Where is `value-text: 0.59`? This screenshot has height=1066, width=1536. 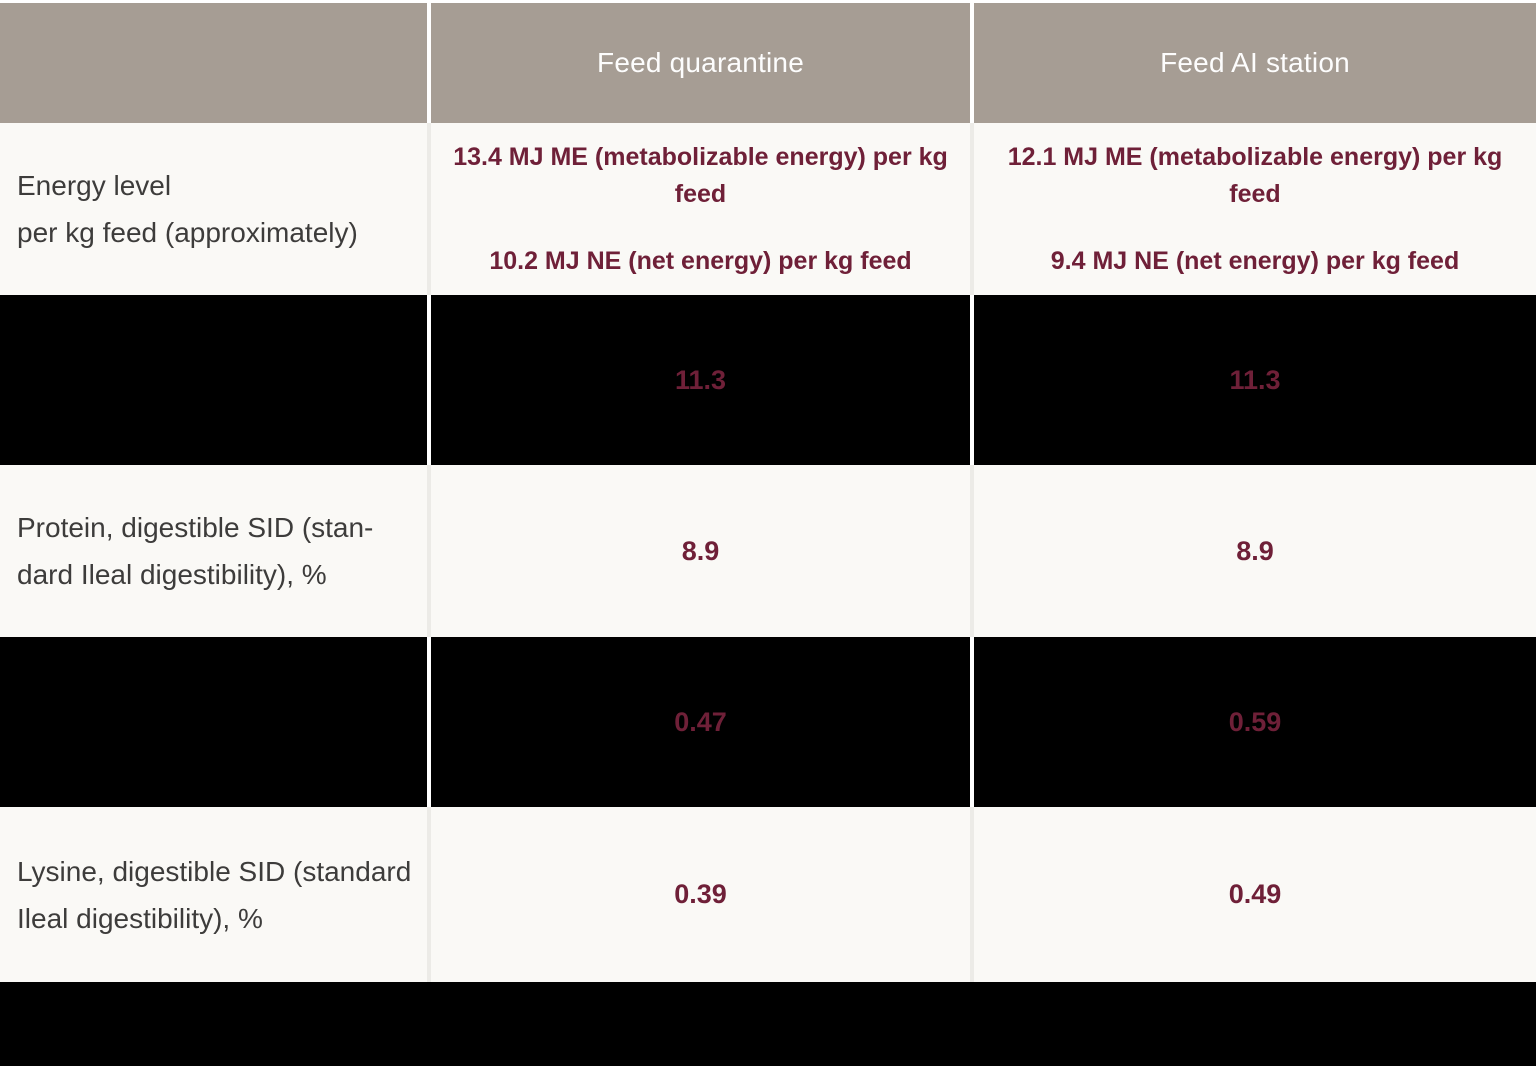
value-text: 0.59 is located at coordinates (1255, 721).